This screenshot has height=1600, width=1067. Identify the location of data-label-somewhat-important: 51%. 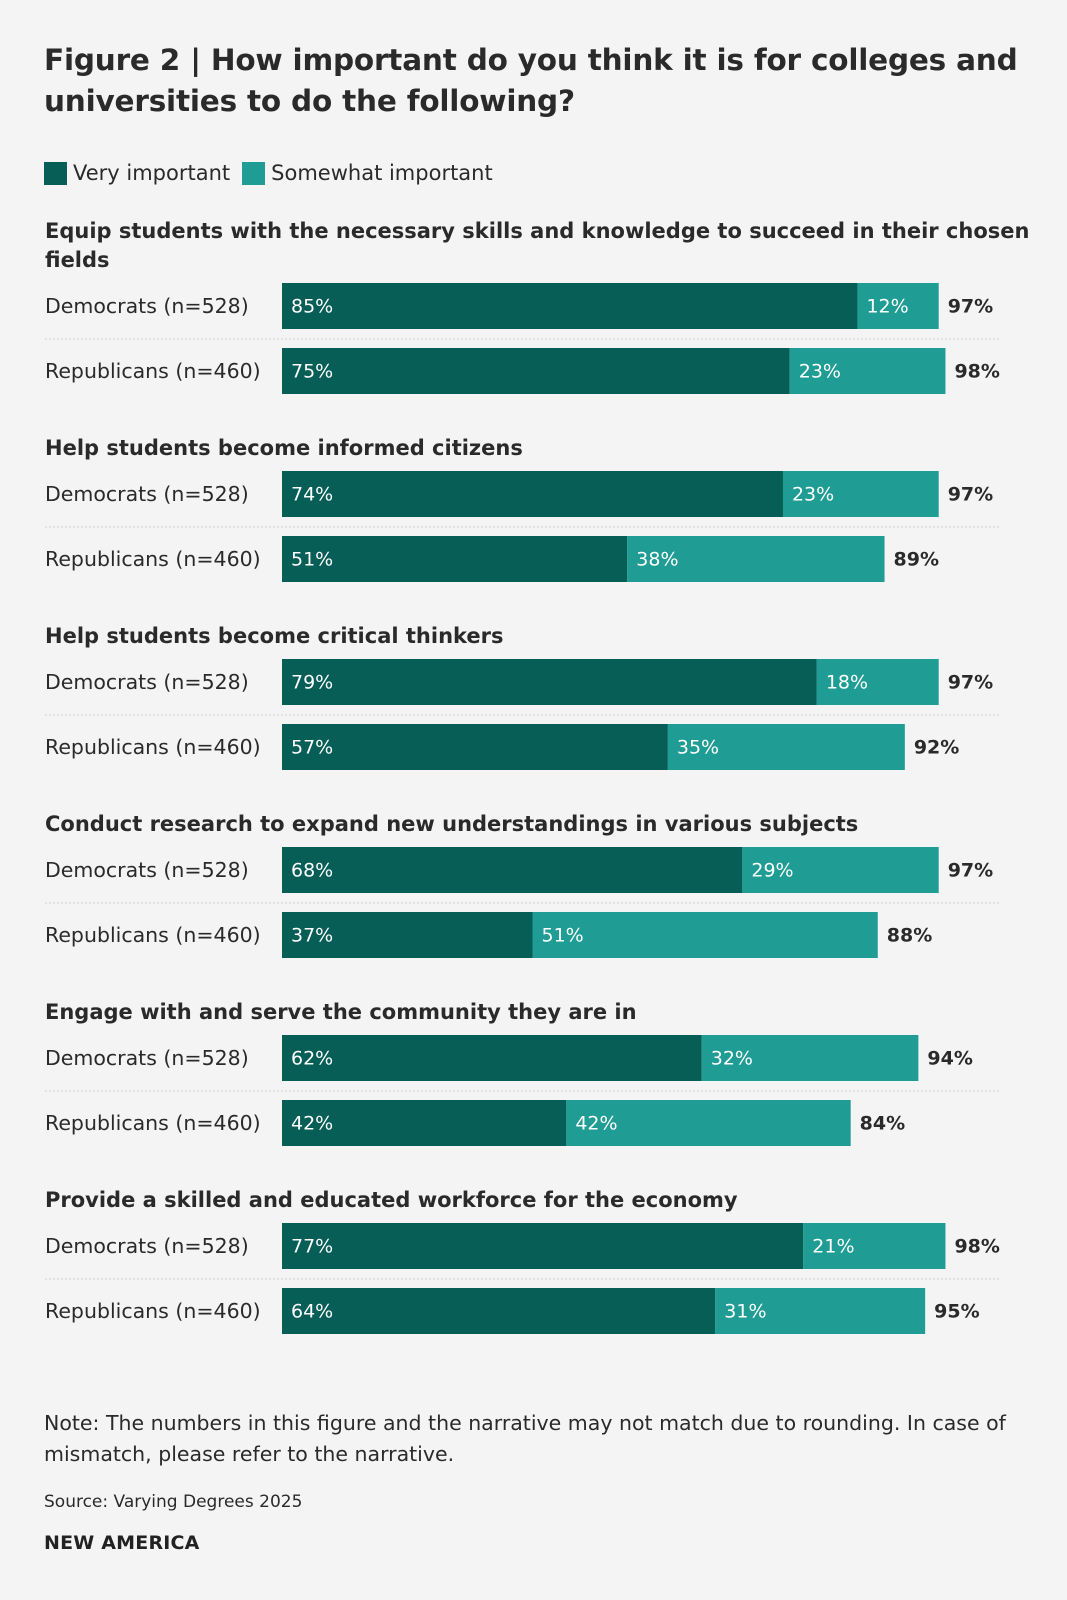
(562, 936).